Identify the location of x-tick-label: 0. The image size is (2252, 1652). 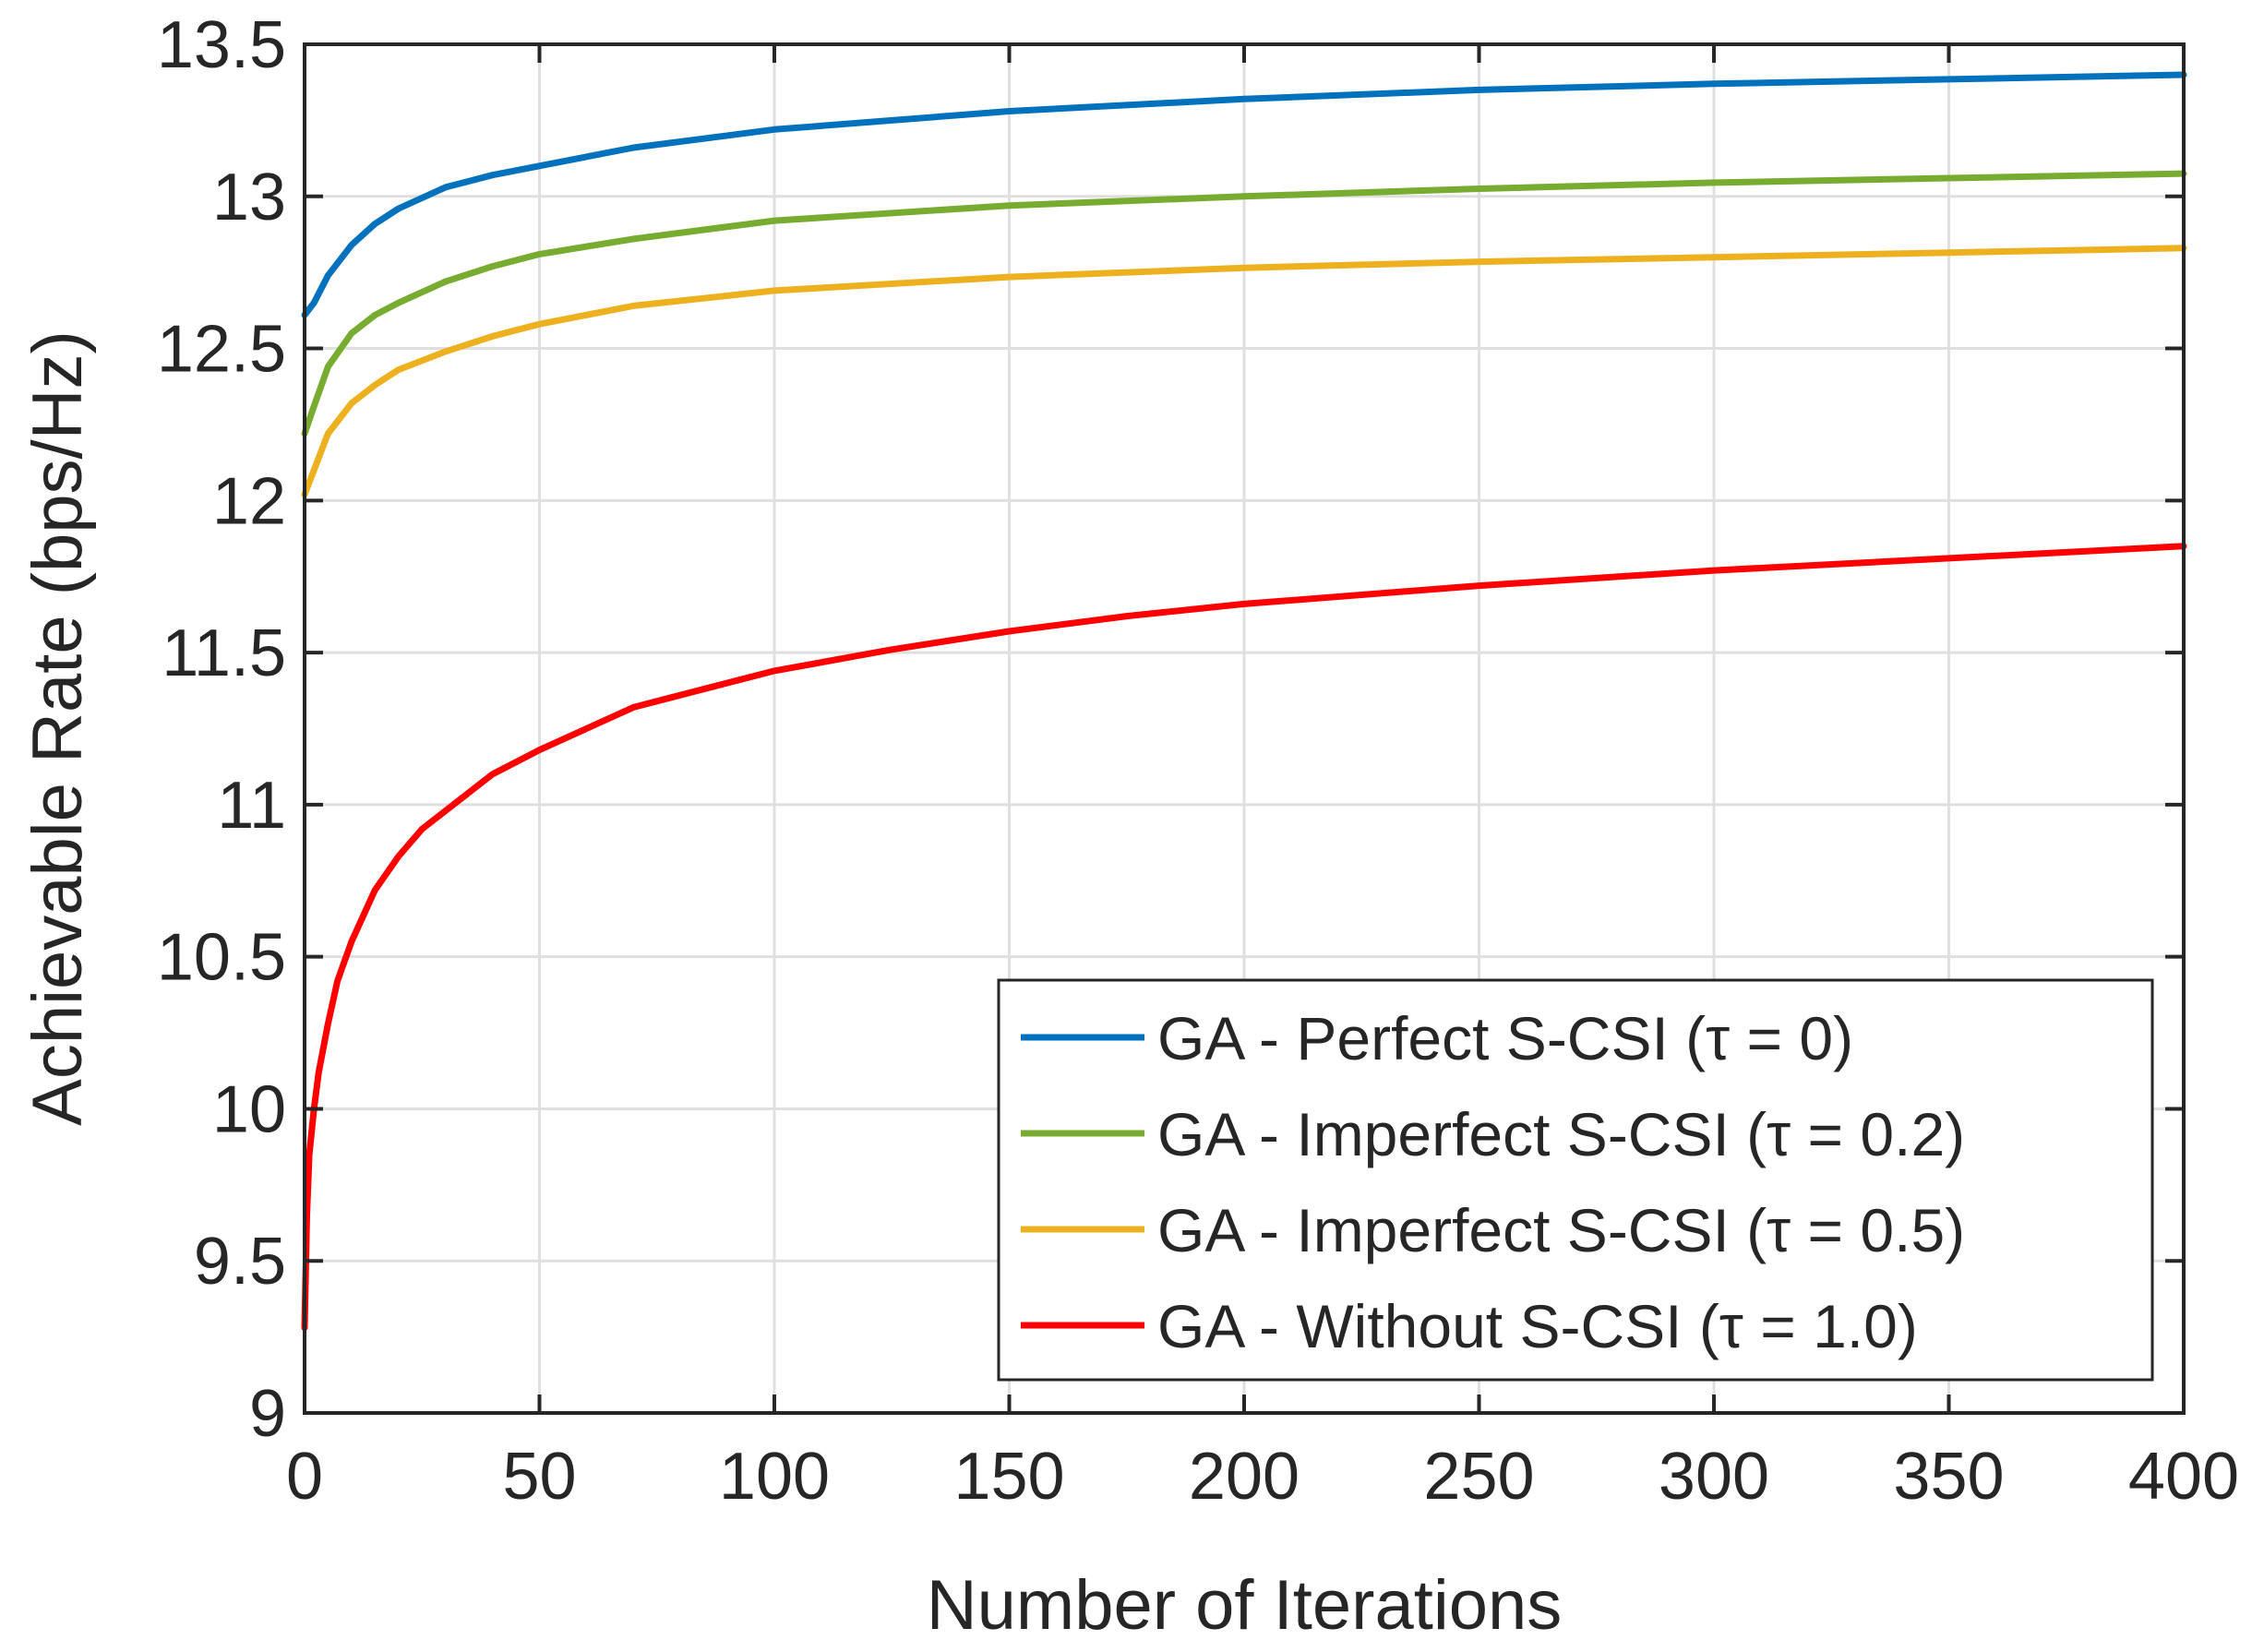
(304, 1477).